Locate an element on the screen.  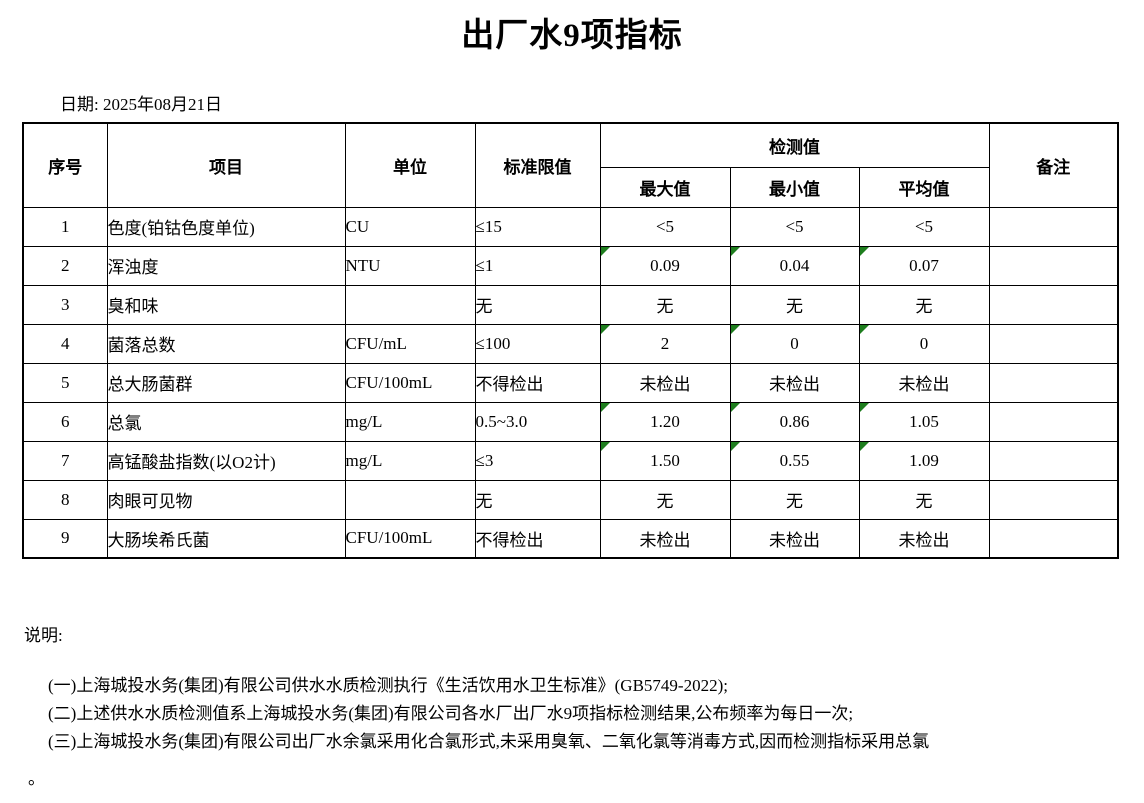
notes-heading: 说明: is located at coordinates (43, 635).